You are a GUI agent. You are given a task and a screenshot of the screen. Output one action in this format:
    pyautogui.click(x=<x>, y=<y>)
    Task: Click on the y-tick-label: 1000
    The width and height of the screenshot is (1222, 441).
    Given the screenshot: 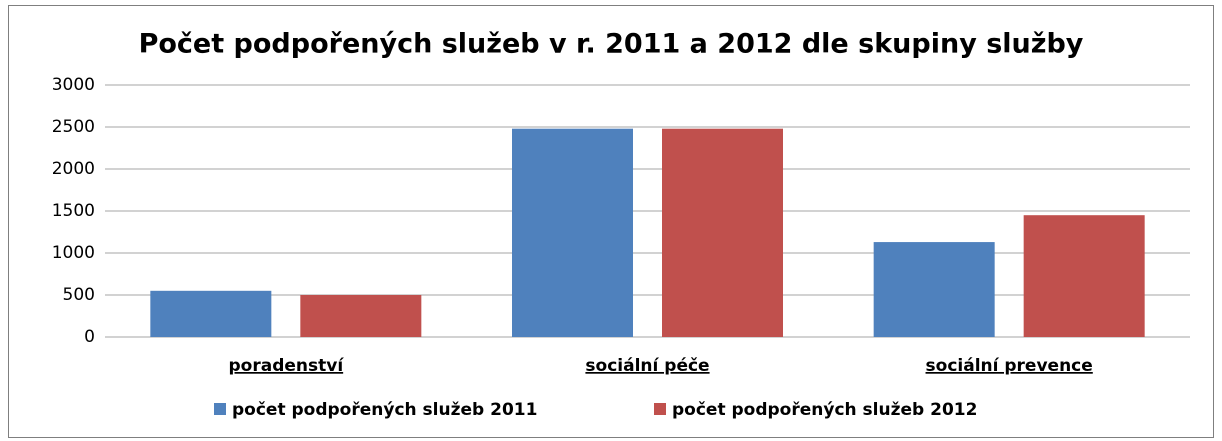 What is the action you would take?
    pyautogui.click(x=73, y=253)
    